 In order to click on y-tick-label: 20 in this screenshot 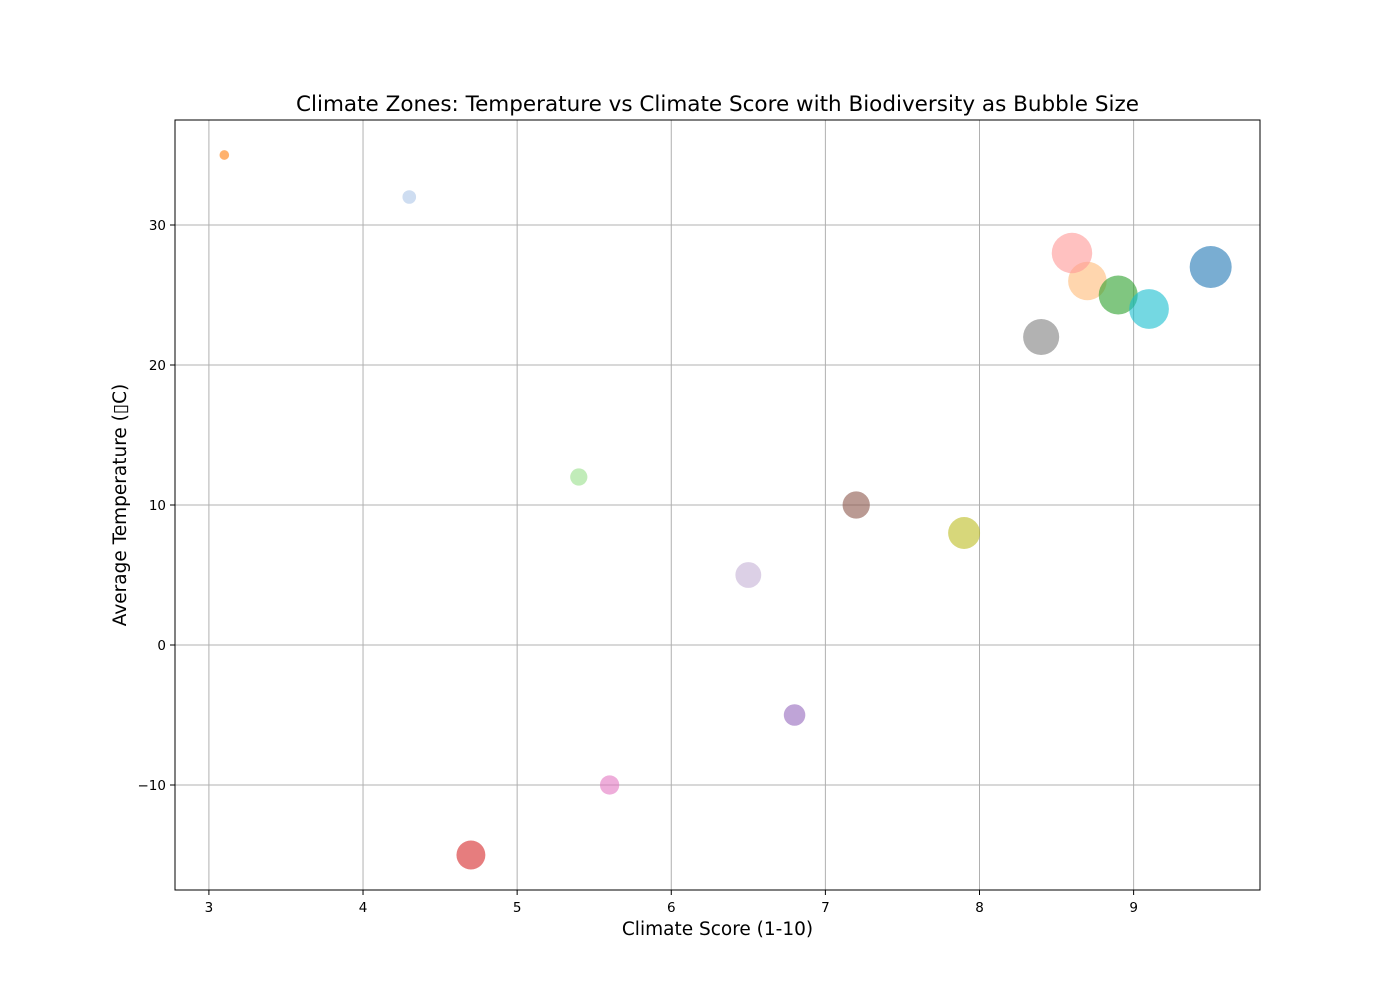, I will do `click(157, 366)`.